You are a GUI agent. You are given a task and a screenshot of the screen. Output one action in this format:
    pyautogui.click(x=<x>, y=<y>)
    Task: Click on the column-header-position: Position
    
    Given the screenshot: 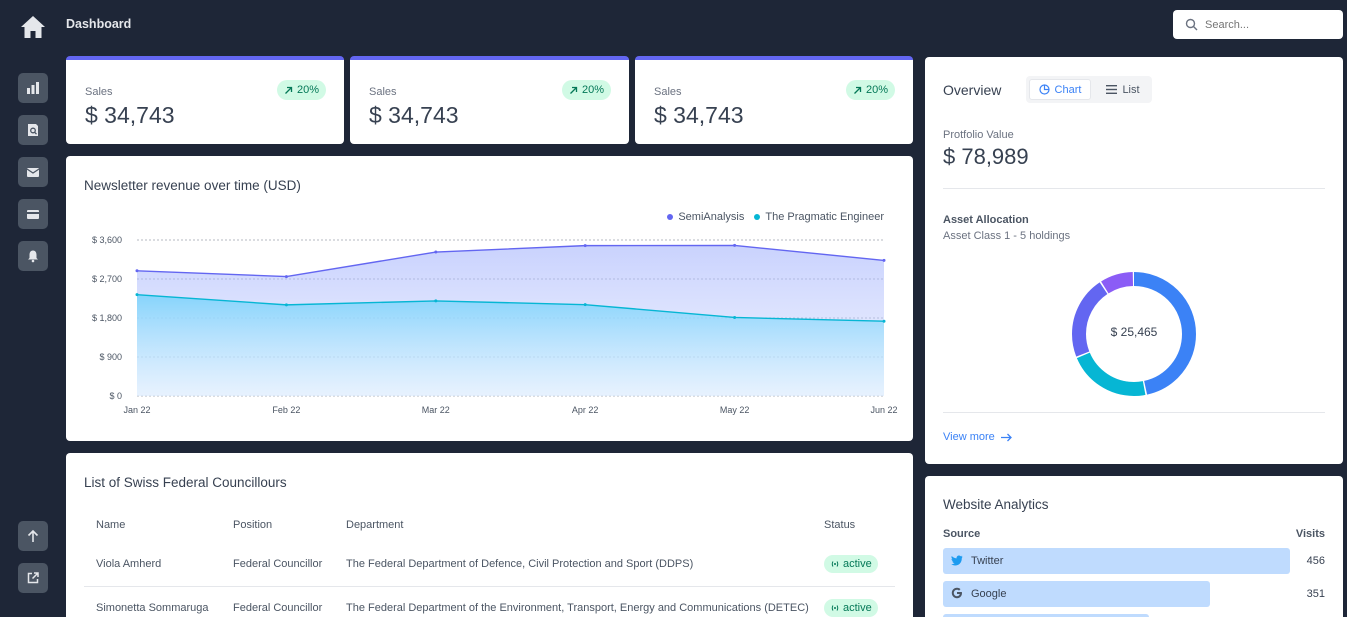 What is the action you would take?
    pyautogui.click(x=253, y=525)
    